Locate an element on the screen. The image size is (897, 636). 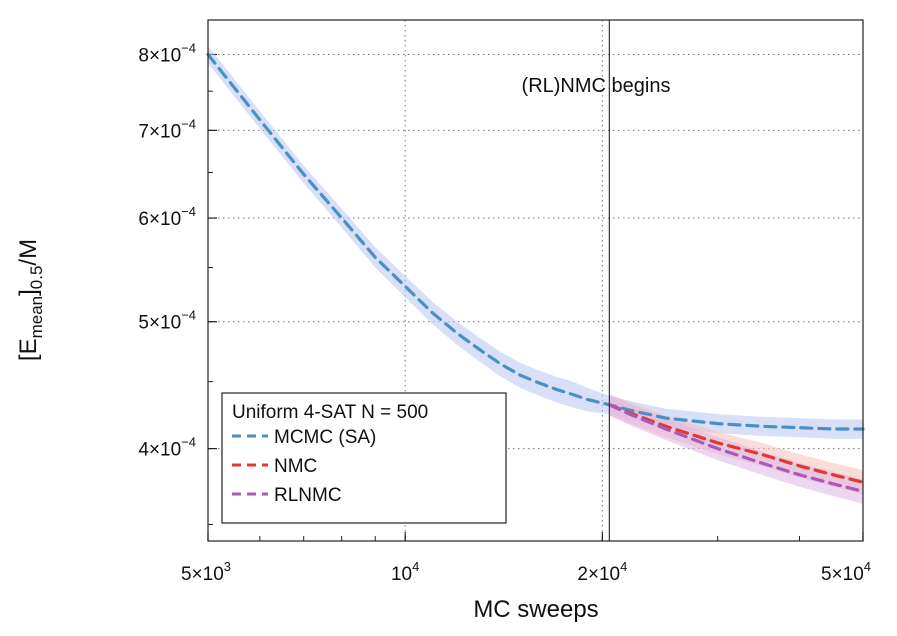
x-tick-label: 104 is located at coordinates (405, 572).